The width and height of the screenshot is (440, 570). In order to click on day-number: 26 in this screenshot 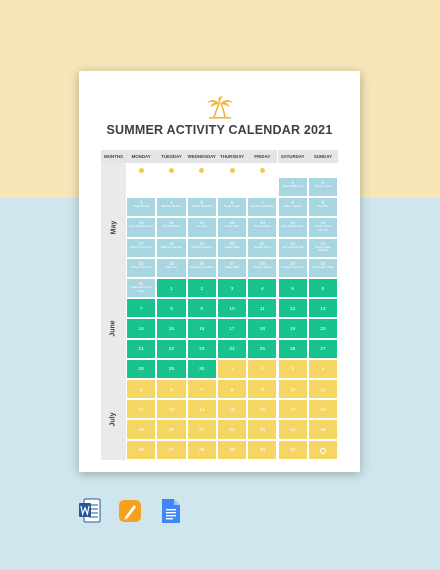, I will do `click(141, 451)`.